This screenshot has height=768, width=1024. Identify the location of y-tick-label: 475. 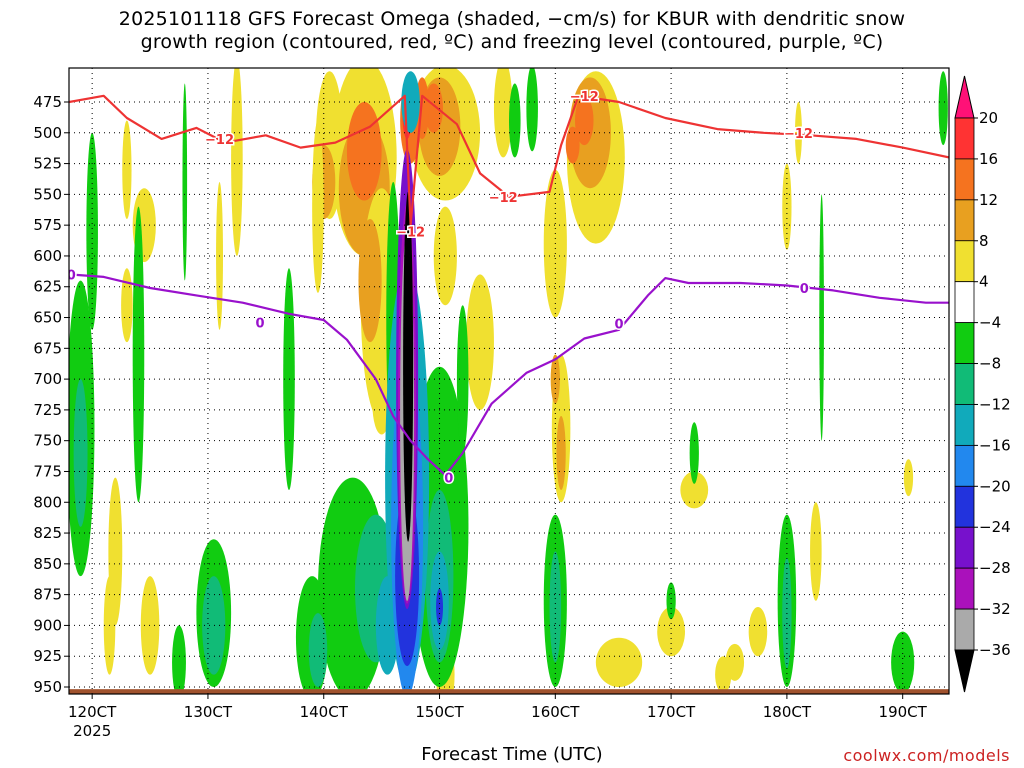
(47, 102).